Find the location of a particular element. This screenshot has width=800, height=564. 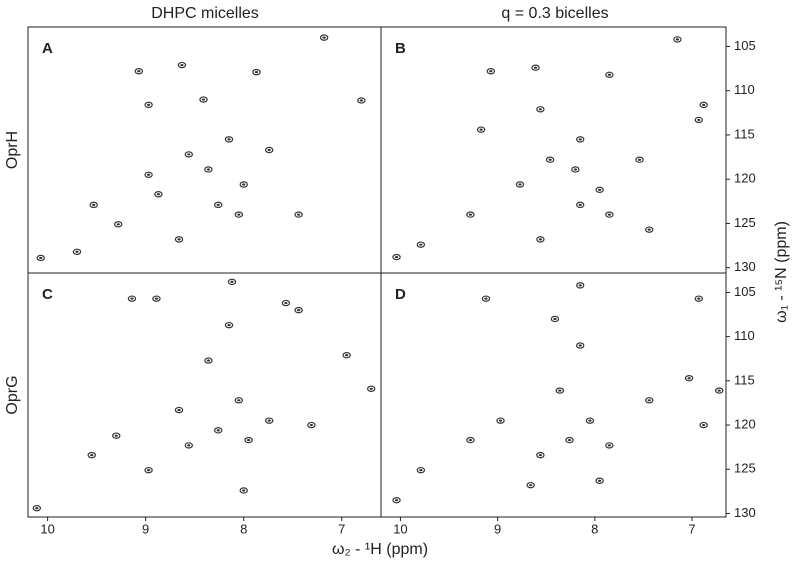

x-tick-label: 10 is located at coordinates (400, 528).